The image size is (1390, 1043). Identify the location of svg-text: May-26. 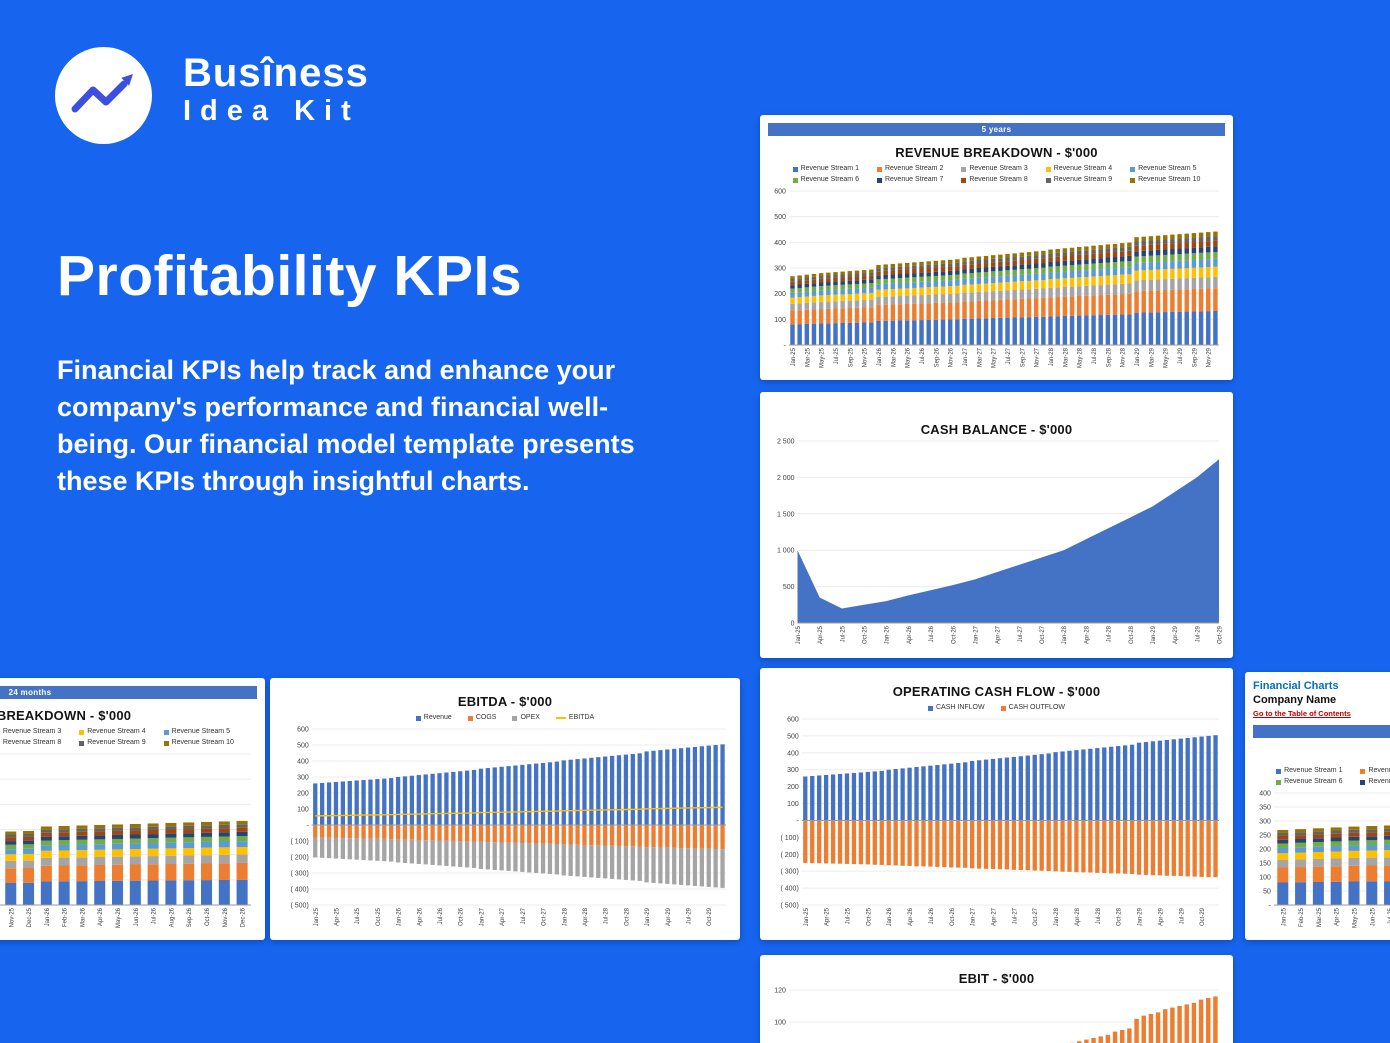
(119, 917).